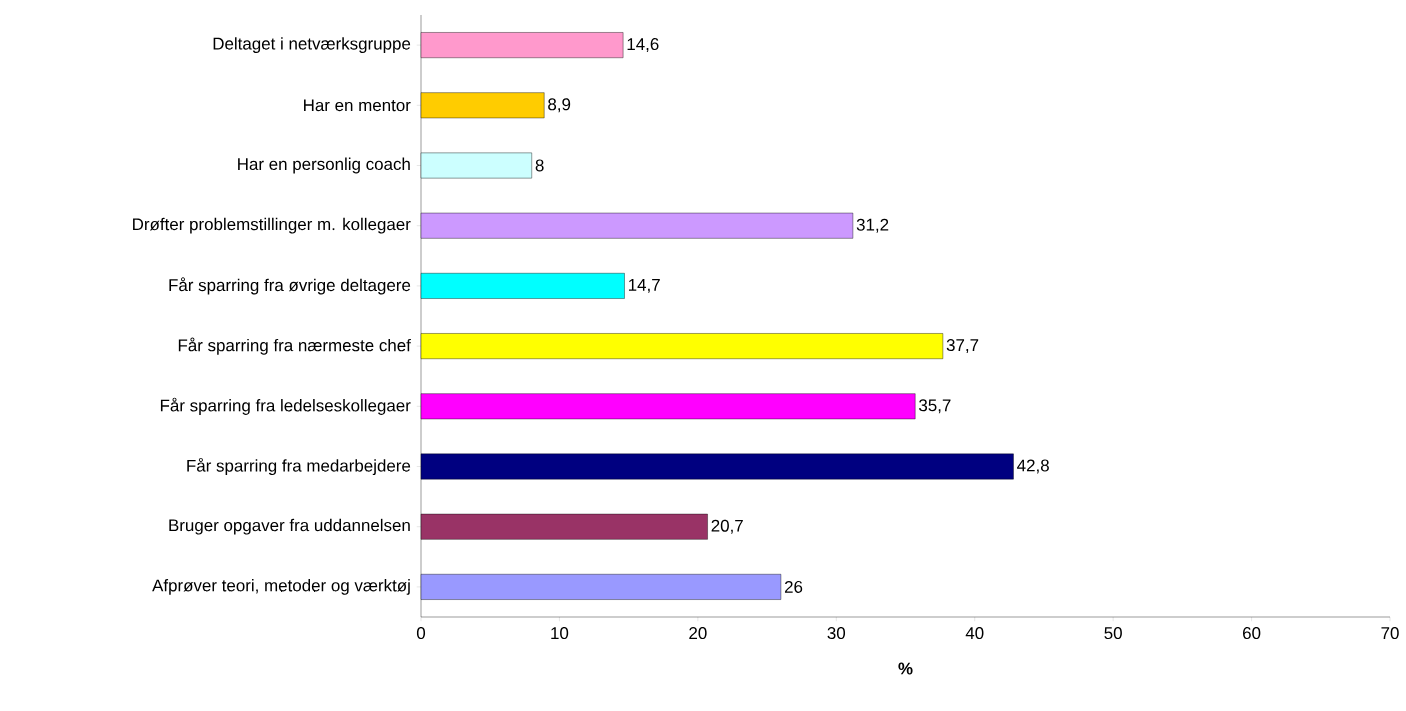 Image resolution: width=1406 pixels, height=711 pixels. Describe the element at coordinates (560, 633) in the screenshot. I see `x-tick-label: 10` at that location.